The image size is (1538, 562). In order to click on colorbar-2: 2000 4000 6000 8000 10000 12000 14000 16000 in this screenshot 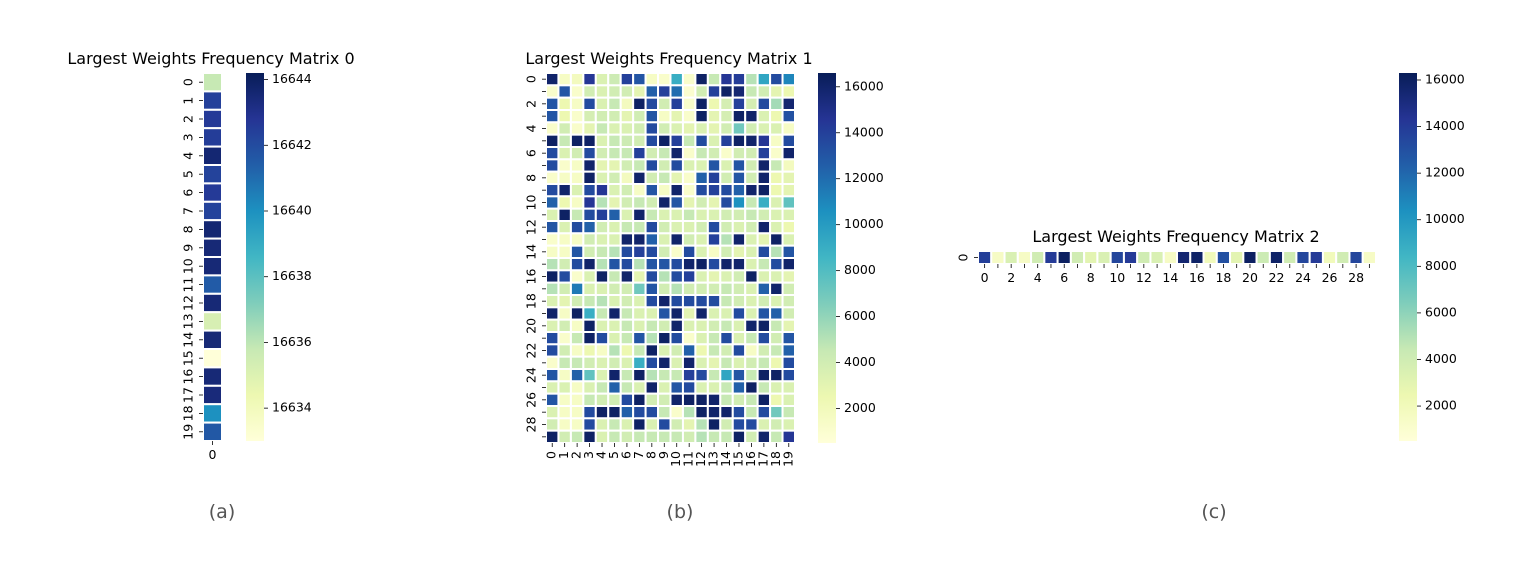, I will do `click(1432, 256)`.